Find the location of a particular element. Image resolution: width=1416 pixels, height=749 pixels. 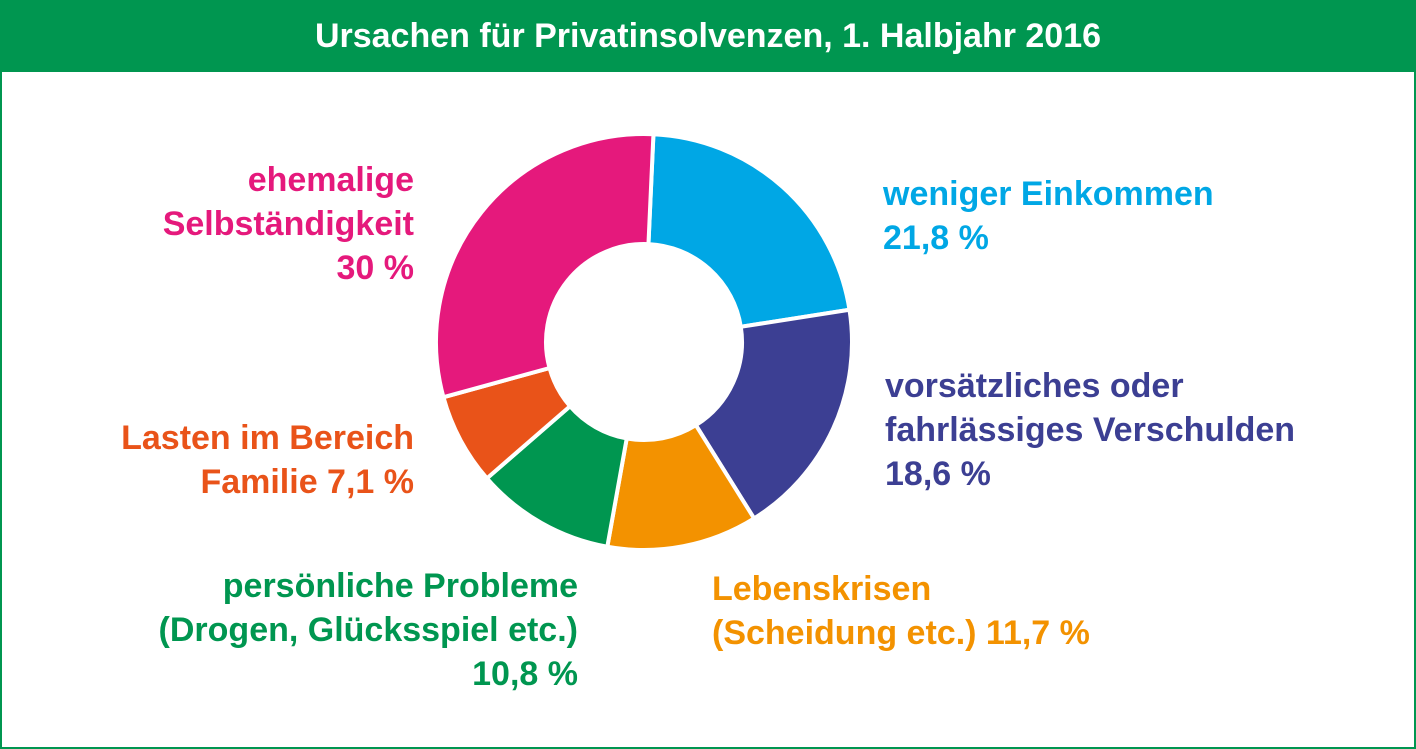

label-selbstaendigkeit: ehemalige Selbständigkeit 30 % is located at coordinates (288, 224).